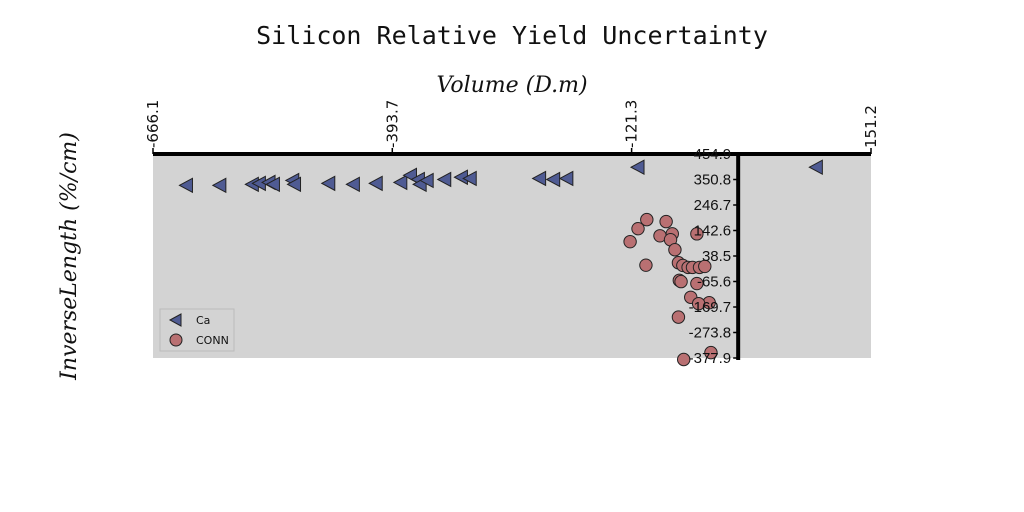 The image size is (1024, 512). What do you see at coordinates (716, 256) in the screenshot?
I see `y-tick-label: 38.5` at bounding box center [716, 256].